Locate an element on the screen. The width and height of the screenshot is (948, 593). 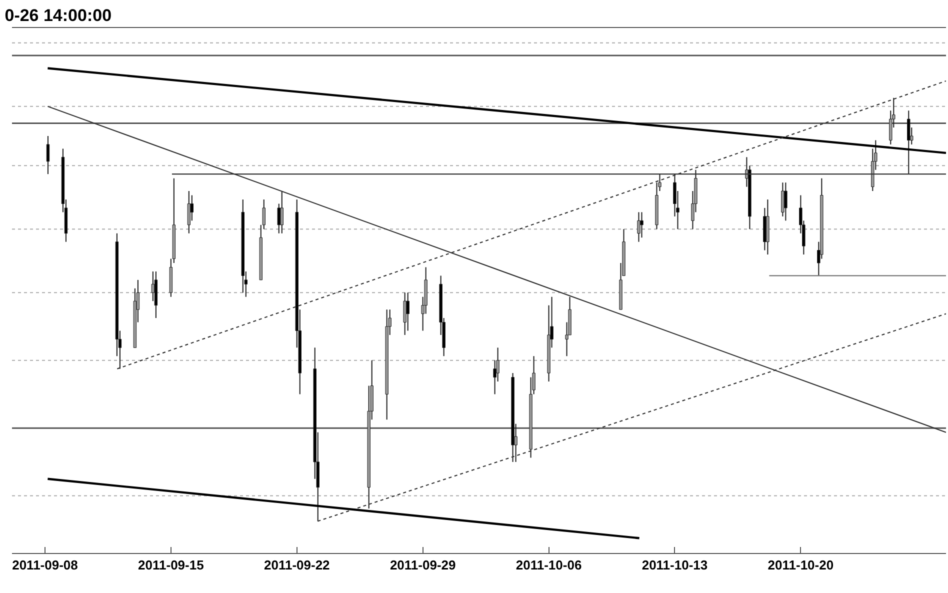
x-tick-label: 2011-09-22 is located at coordinates (297, 565).